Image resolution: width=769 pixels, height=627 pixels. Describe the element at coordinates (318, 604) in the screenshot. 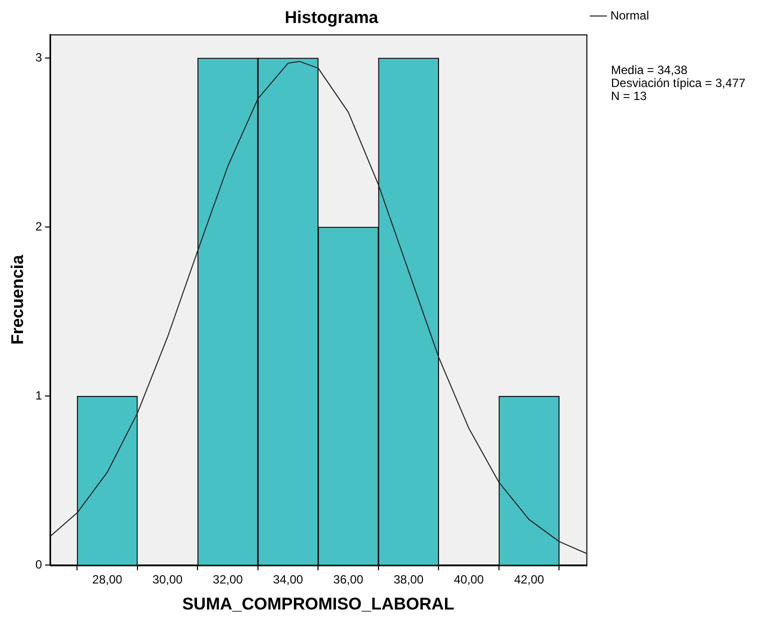

I see `x-axis-title: SUMA_COMPROMISO_LABORAL` at that location.